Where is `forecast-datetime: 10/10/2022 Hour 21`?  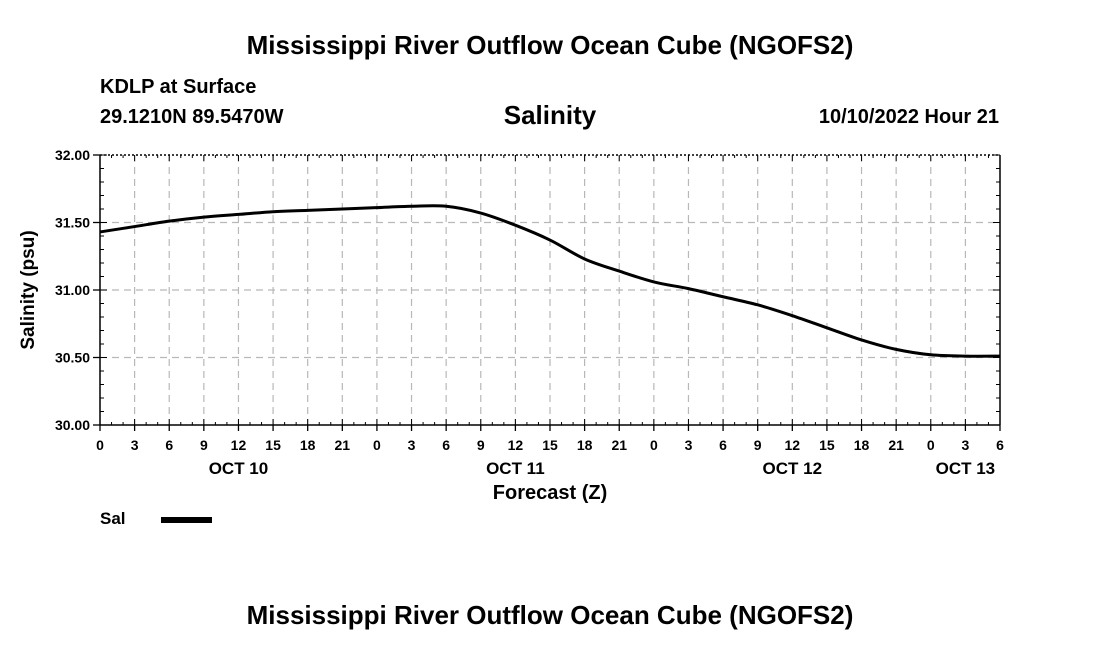 forecast-datetime: 10/10/2022 Hour 21 is located at coordinates (908, 117).